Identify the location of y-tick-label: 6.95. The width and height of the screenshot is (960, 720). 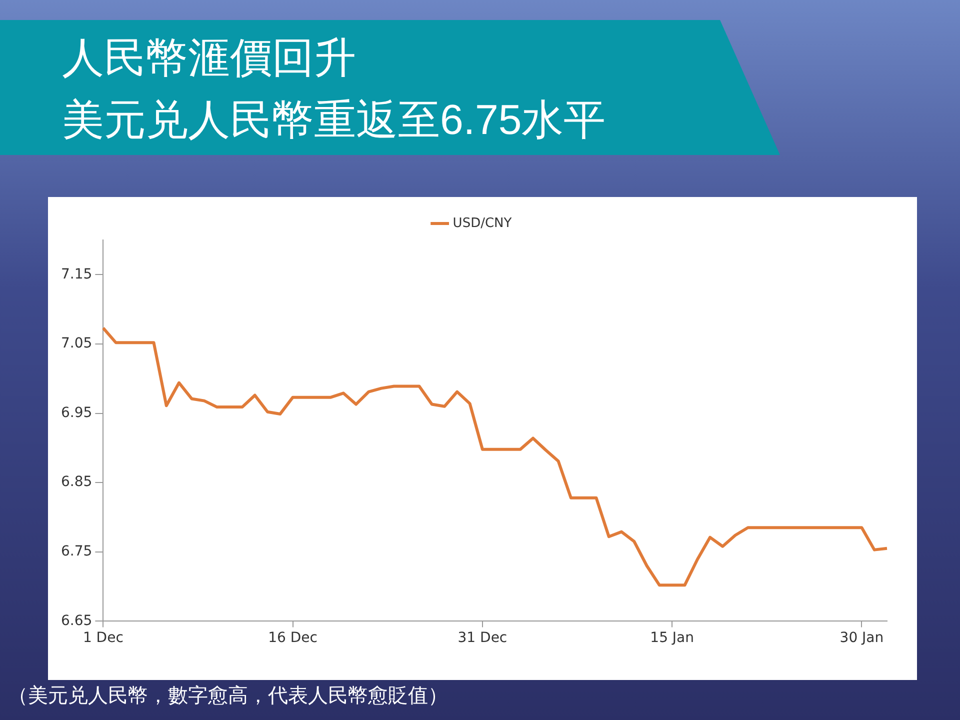
(76, 412).